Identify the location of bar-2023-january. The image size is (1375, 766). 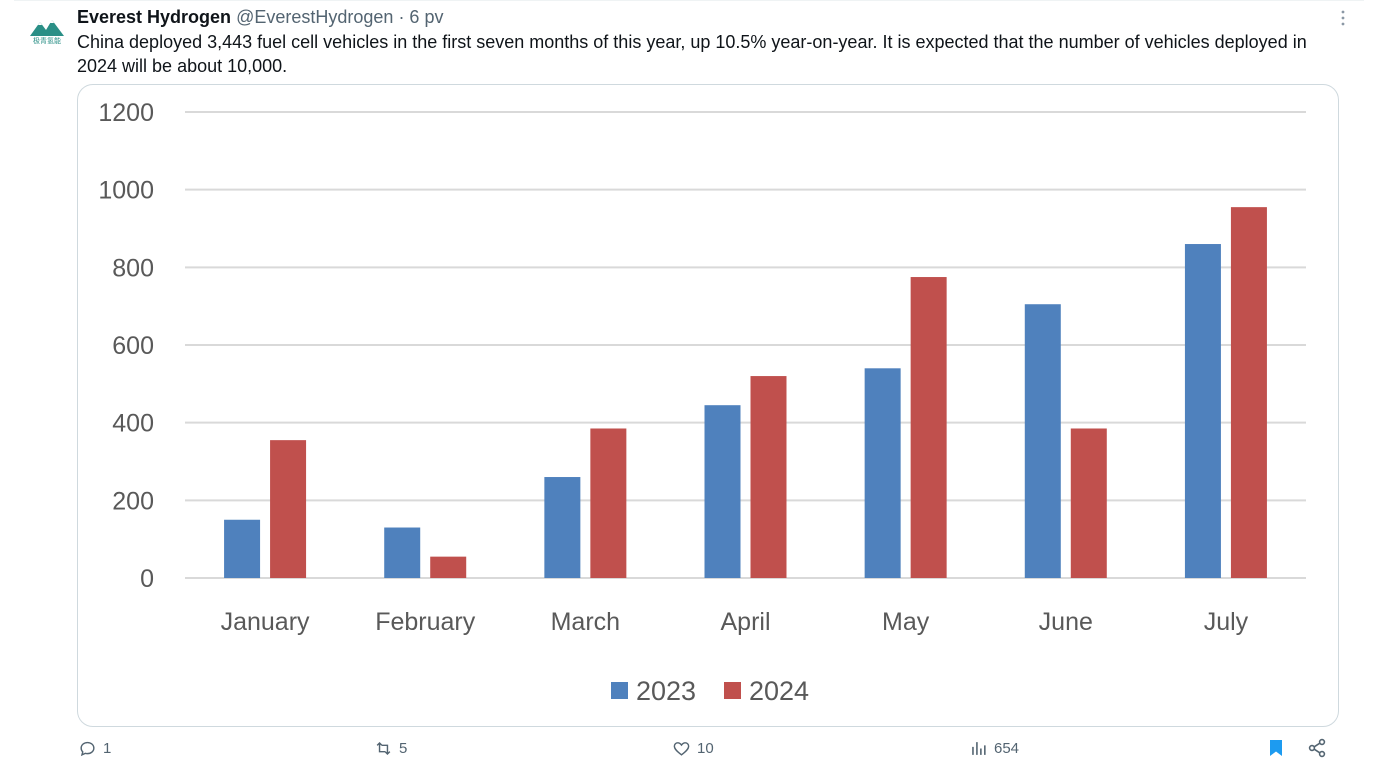
(242, 548).